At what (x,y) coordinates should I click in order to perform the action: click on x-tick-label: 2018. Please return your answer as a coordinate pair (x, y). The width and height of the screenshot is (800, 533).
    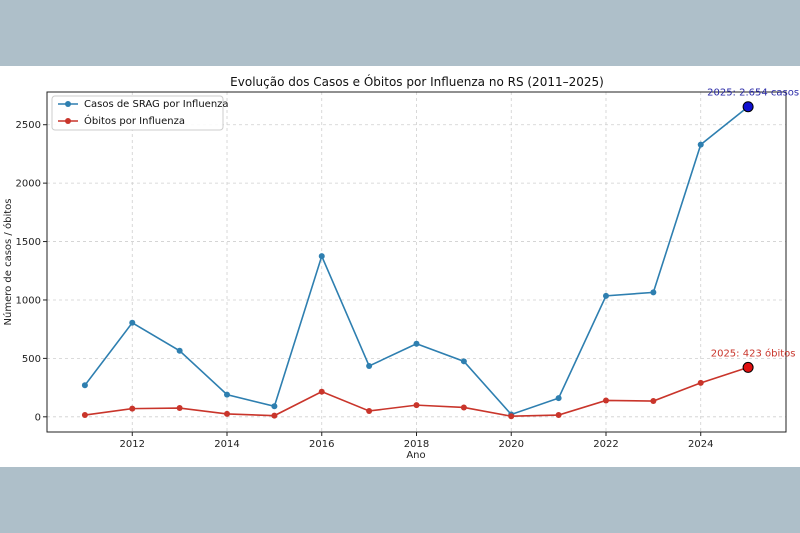
    Looking at the image, I should click on (416, 444).